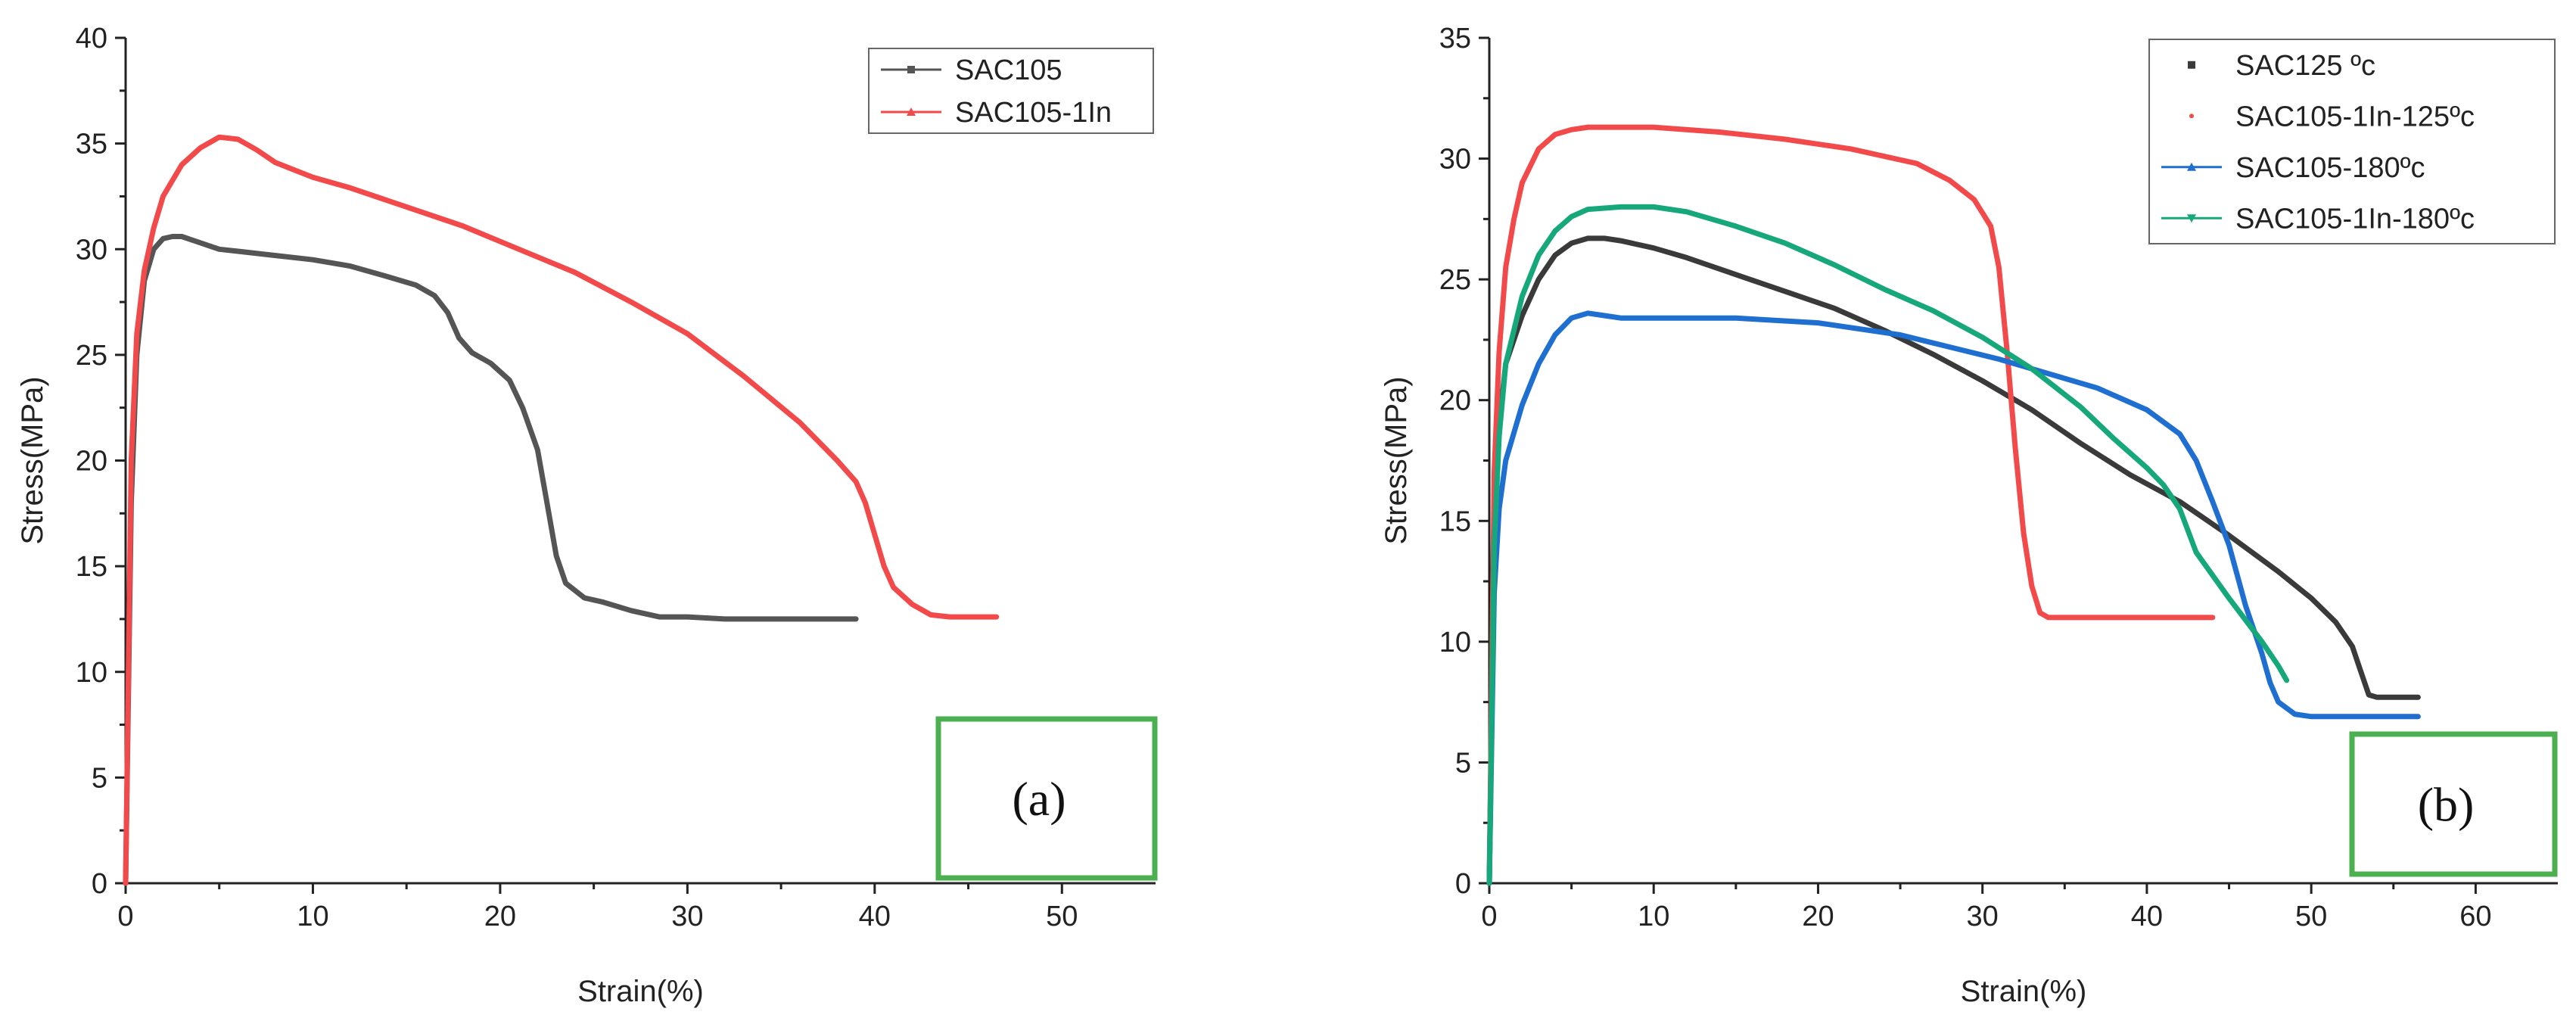 Image resolution: width=2576 pixels, height=1024 pixels. I want to click on panel-label: (b), so click(2446, 805).